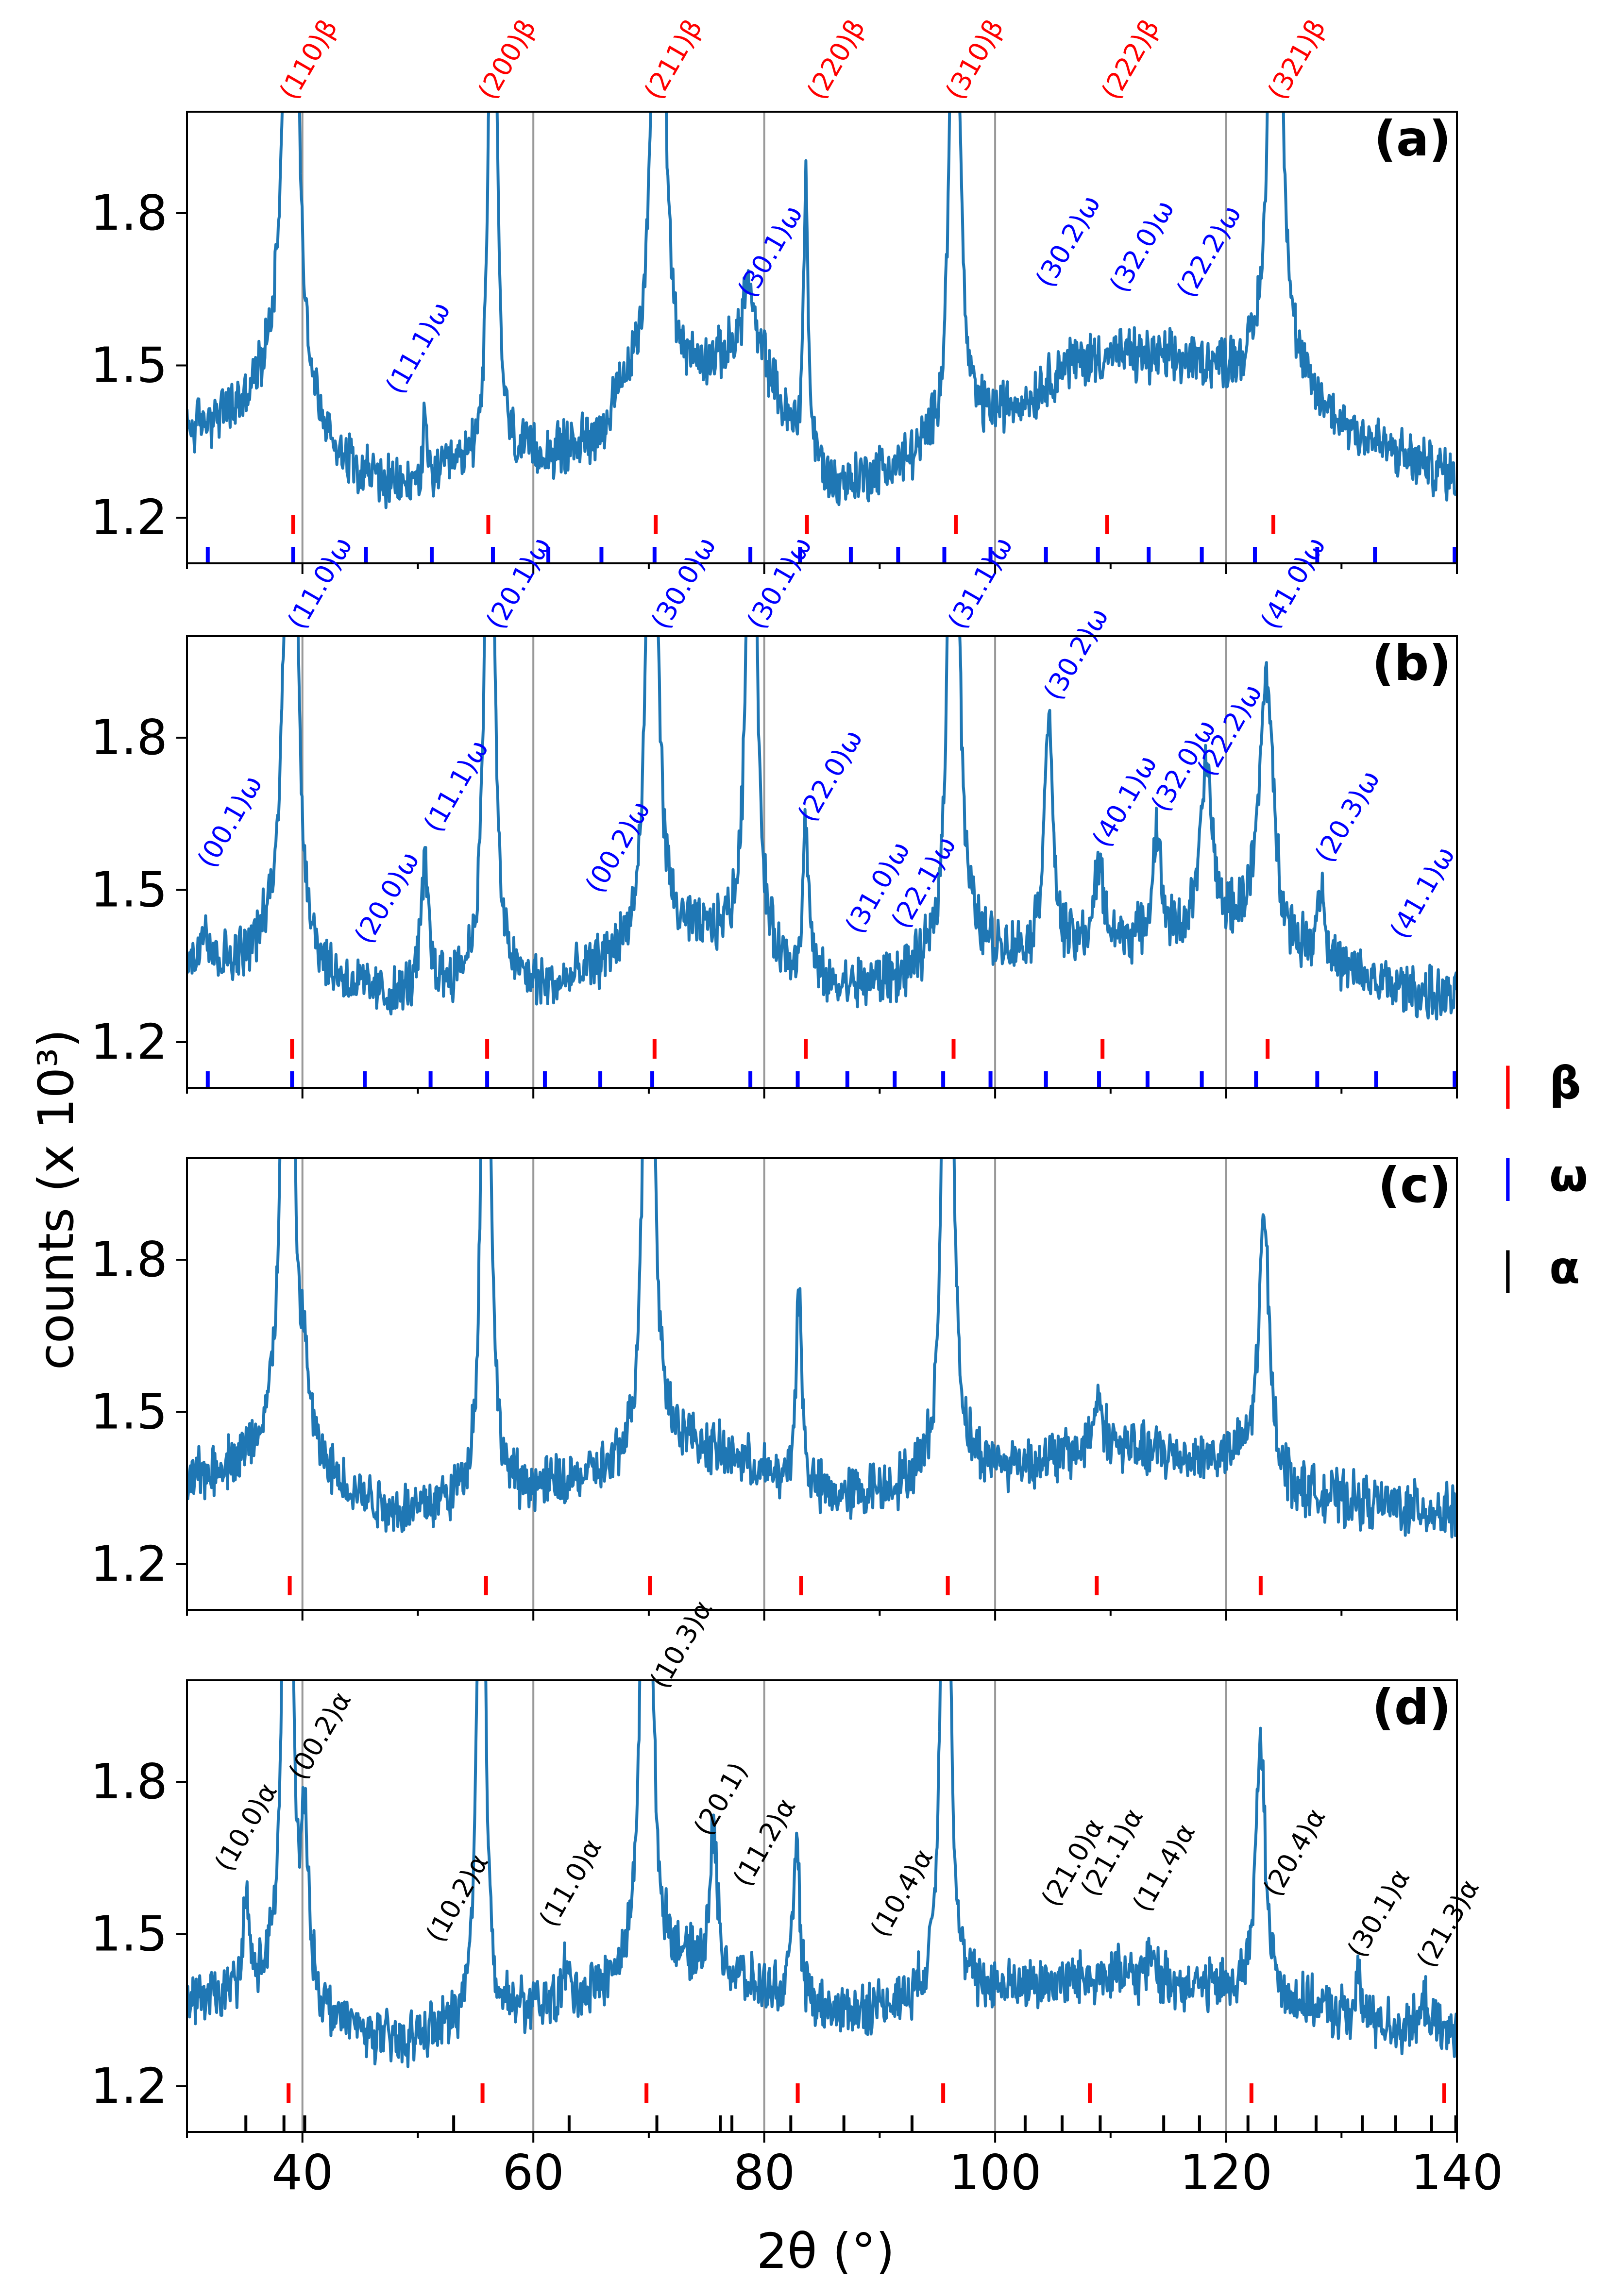 The width and height of the screenshot is (1624, 2281). Describe the element at coordinates (764, 1906) in the screenshot. I see `panel-d-vlines` at that location.